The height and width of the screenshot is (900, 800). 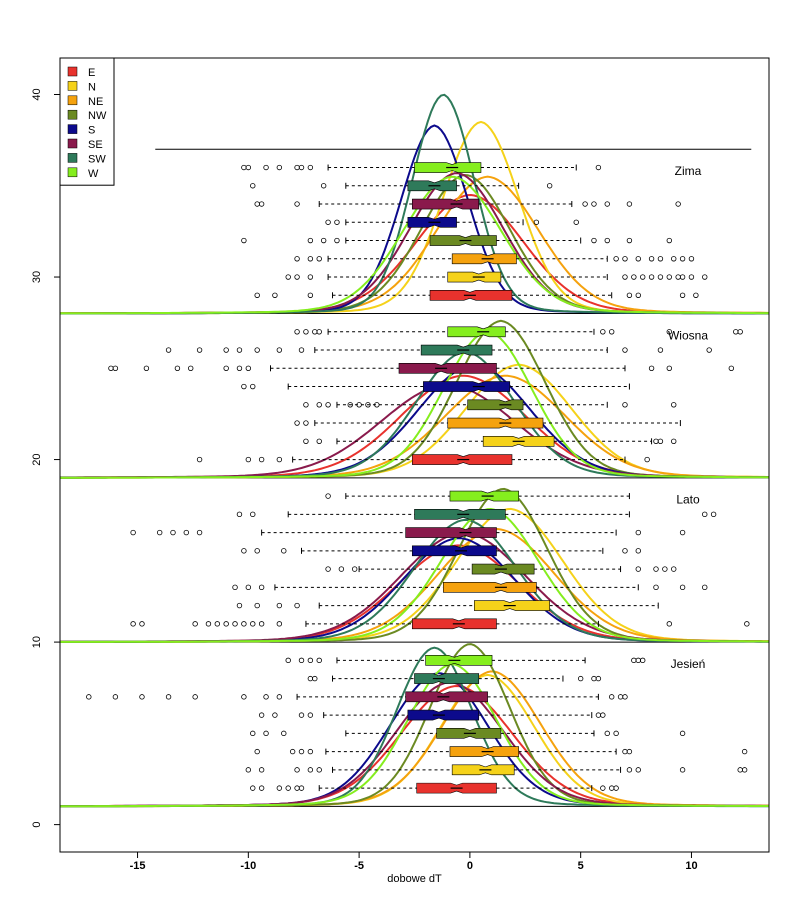 What do you see at coordinates (97, 116) in the screenshot?
I see `legend-label-nw: NW` at bounding box center [97, 116].